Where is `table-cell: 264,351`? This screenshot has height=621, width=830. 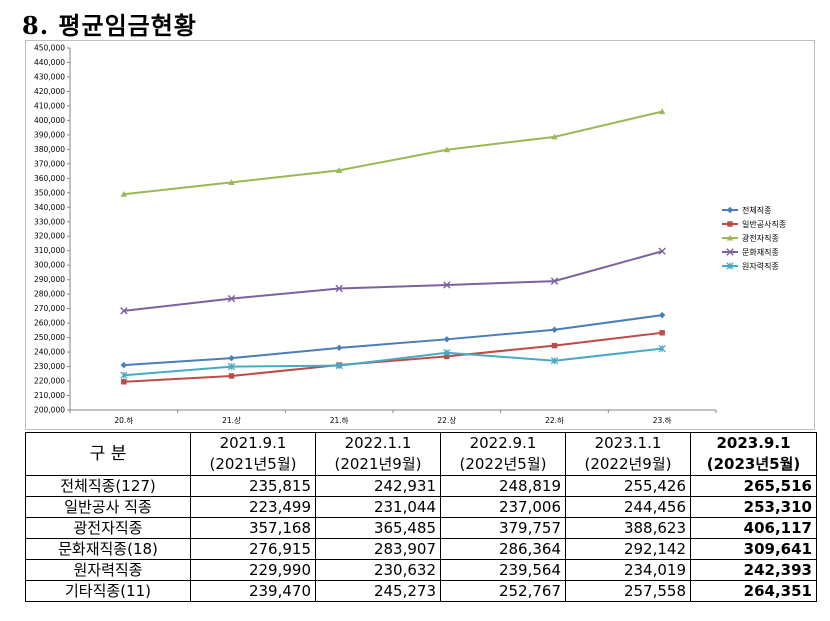
table-cell: 264,351 is located at coordinates (753, 591).